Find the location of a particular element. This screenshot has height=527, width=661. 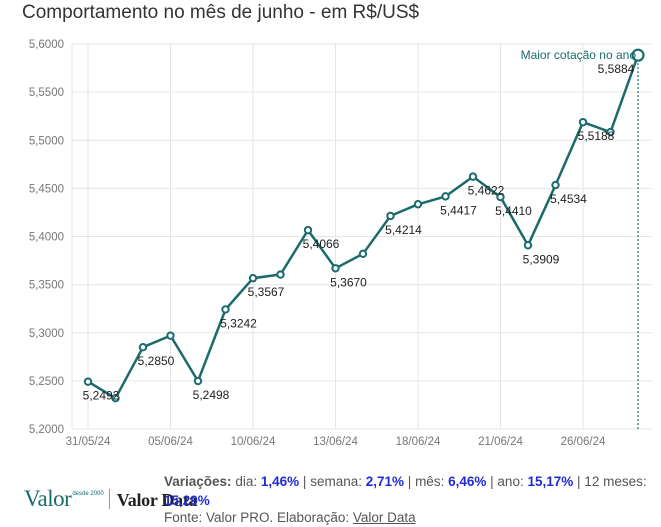

x-tick-label: 13/06/24 is located at coordinates (335, 442).